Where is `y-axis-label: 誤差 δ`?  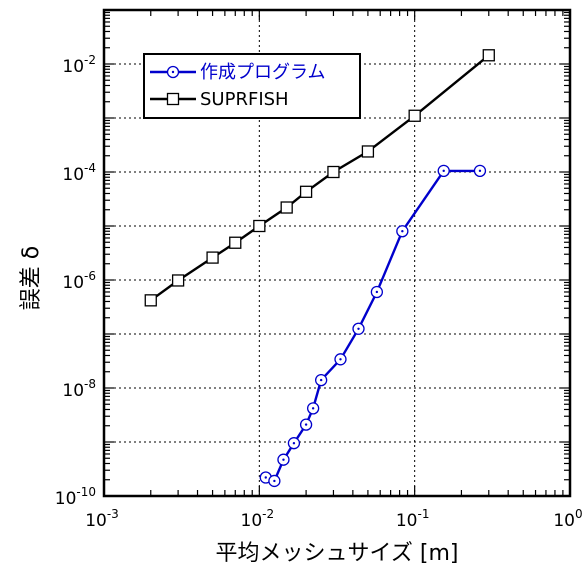 y-axis-label: 誤差 δ is located at coordinates (31, 278).